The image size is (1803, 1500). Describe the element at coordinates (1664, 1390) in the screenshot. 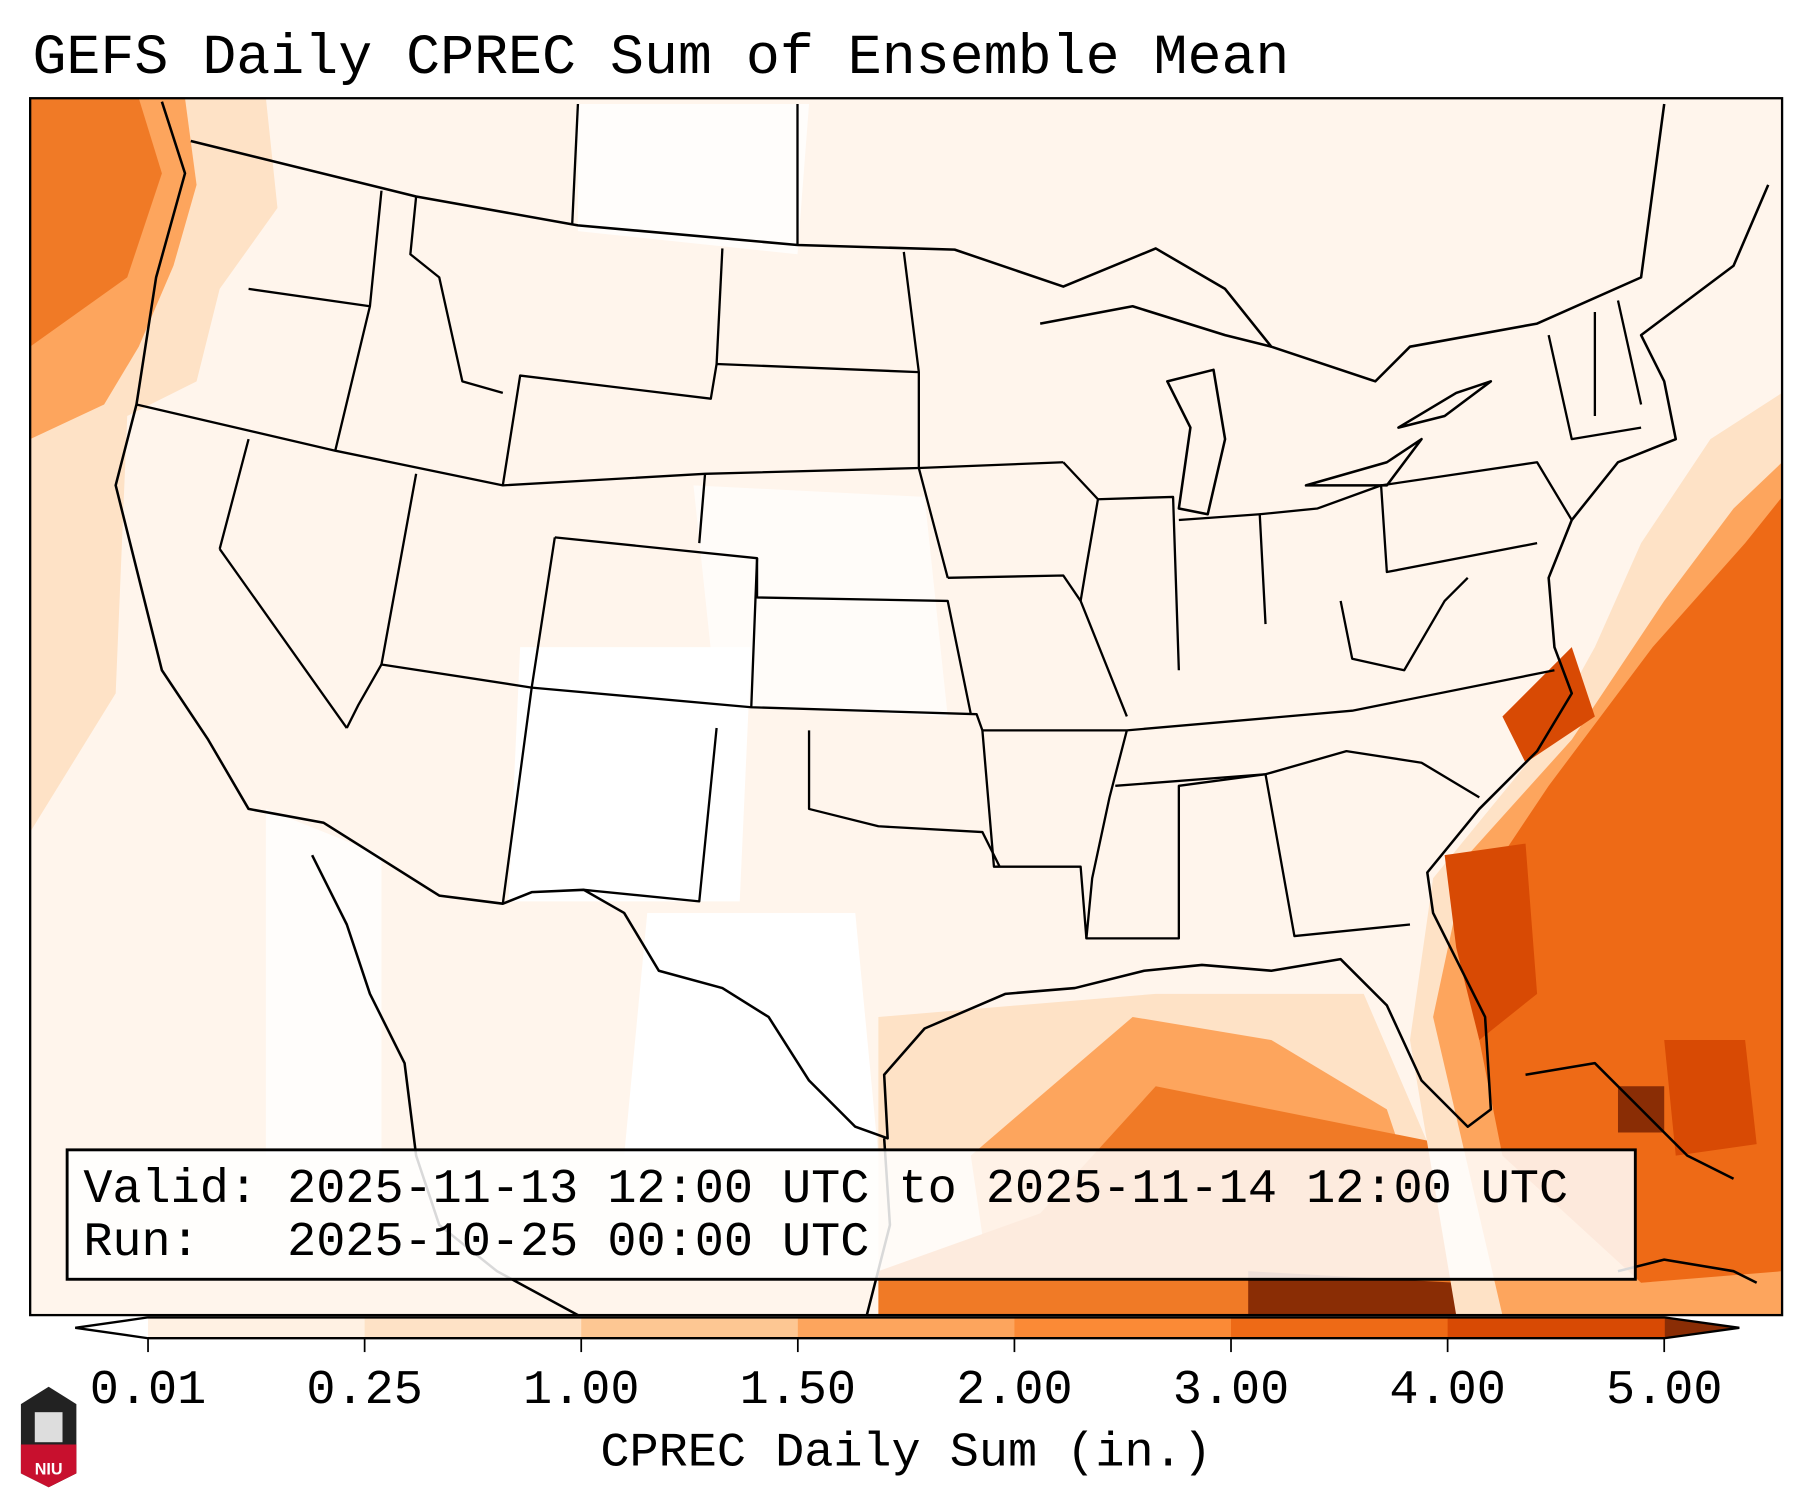

I see `colorbar-tick-label: 5.00` at that location.